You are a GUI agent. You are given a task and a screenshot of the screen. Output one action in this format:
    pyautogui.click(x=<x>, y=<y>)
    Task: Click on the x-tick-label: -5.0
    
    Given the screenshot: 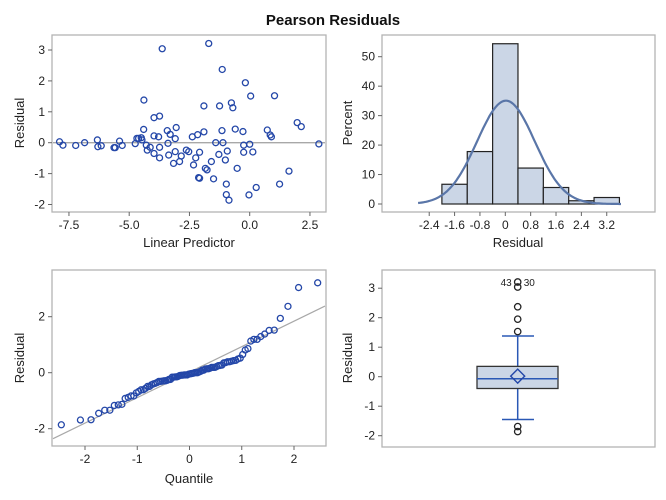 What is the action you would take?
    pyautogui.click(x=129, y=225)
    